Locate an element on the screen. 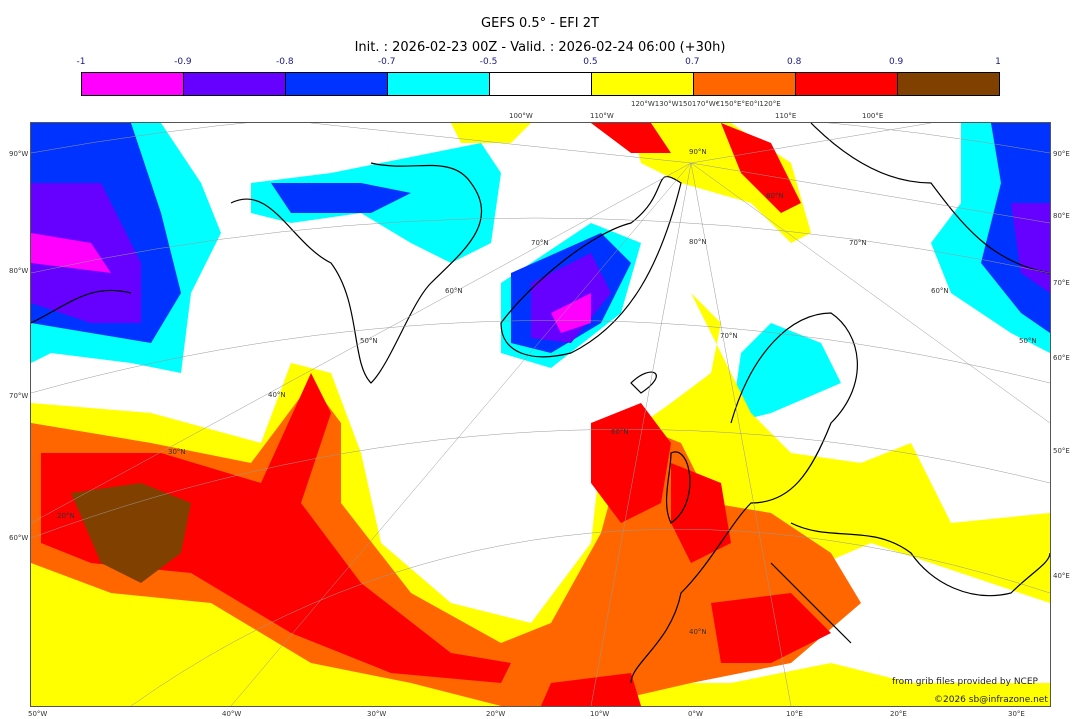 This screenshot has height=719, width=1080. right-lon-label: 90°E is located at coordinates (1061, 154).